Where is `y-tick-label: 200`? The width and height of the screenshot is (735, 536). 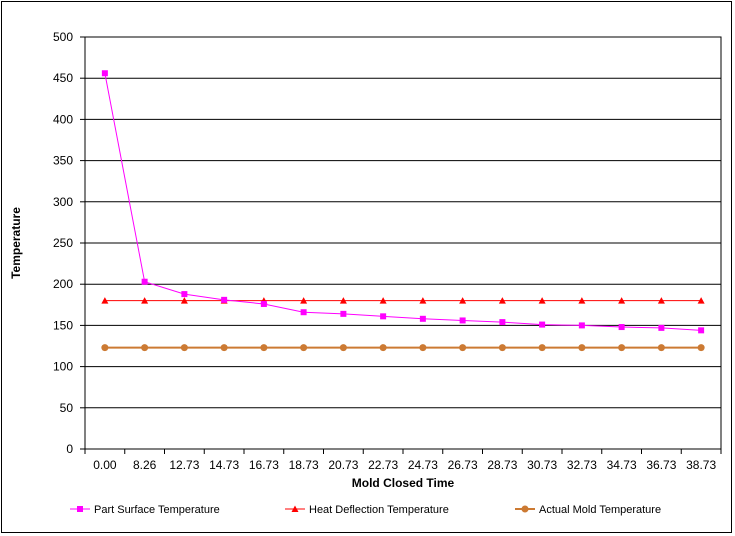 y-tick-label: 200 is located at coordinates (63, 284).